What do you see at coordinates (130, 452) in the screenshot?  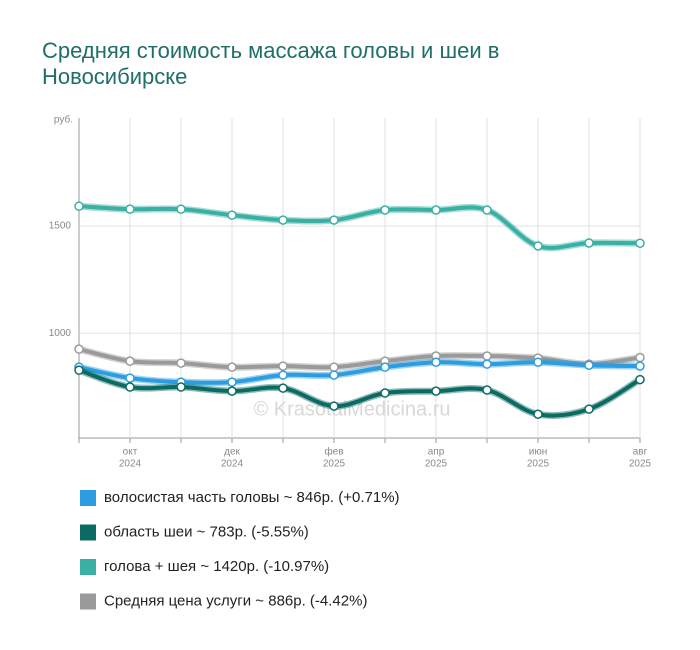 I see `x-tick-month: окт` at bounding box center [130, 452].